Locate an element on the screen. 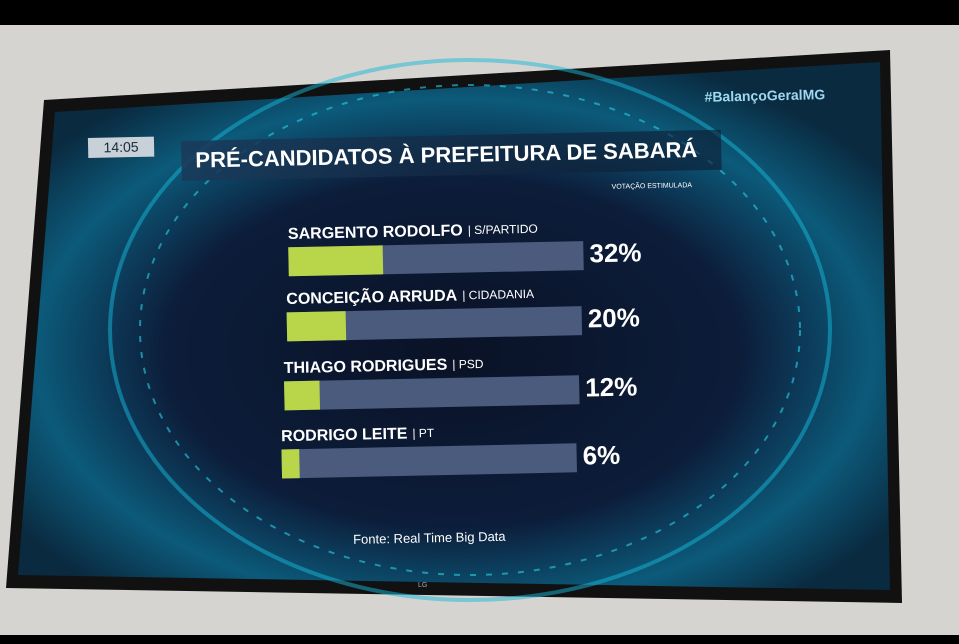  brand: LG is located at coordinates (422, 585).